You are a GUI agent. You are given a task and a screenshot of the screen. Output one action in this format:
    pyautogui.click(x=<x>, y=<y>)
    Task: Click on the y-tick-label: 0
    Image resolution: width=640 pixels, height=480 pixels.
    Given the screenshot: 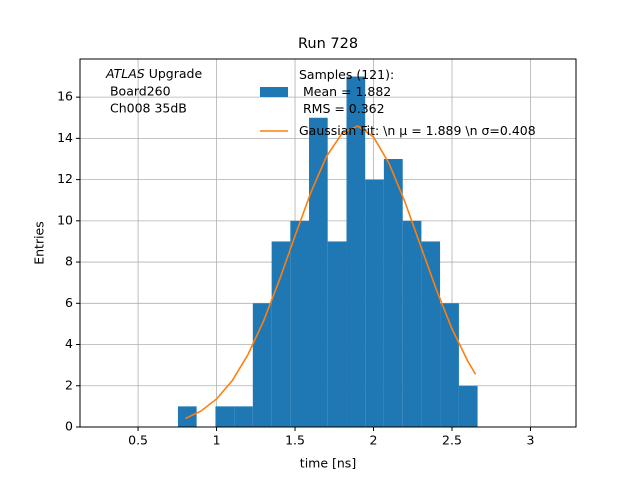 What is the action you would take?
    pyautogui.click(x=69, y=426)
    